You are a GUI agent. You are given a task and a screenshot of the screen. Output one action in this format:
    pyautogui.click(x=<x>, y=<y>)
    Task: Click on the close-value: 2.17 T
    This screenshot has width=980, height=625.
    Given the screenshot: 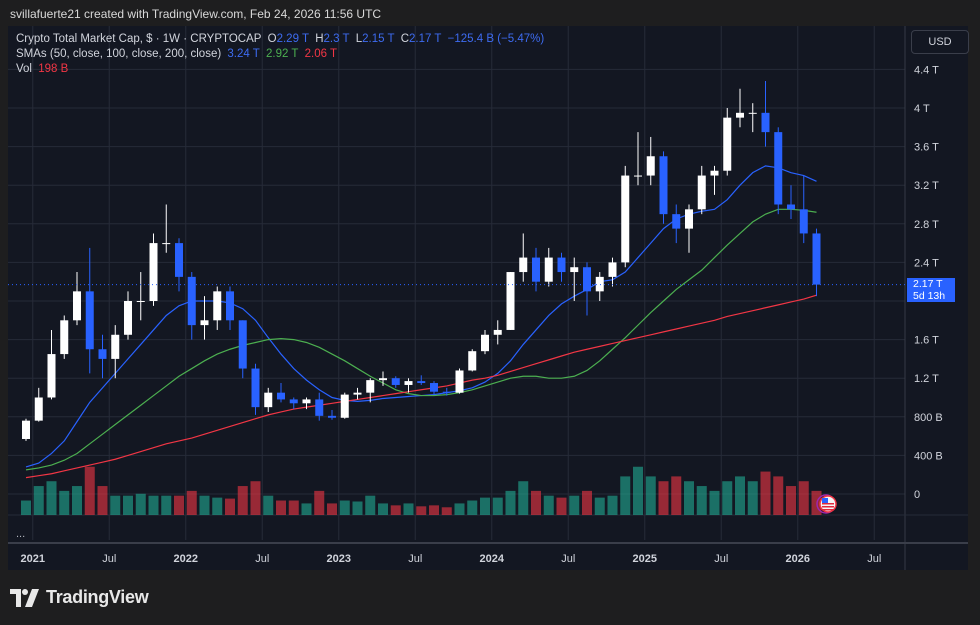 What is the action you would take?
    pyautogui.click(x=425, y=39)
    